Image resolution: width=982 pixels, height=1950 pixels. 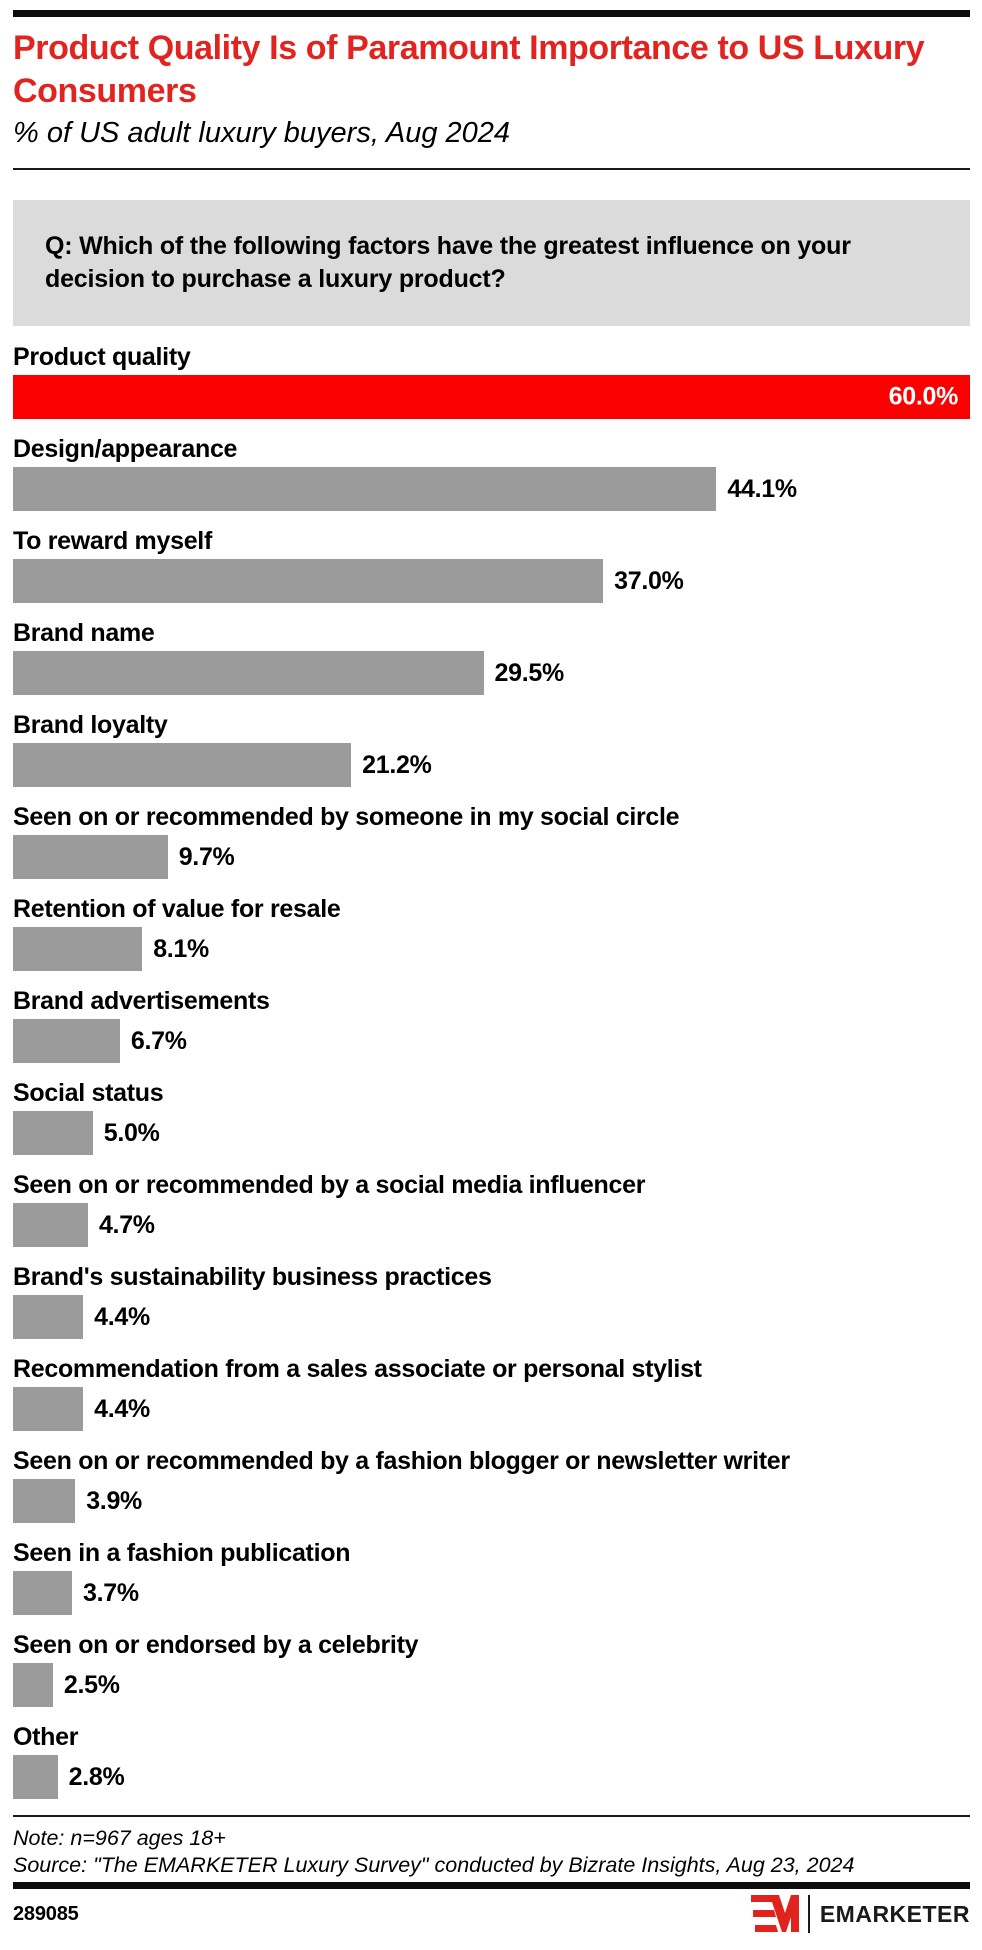 I want to click on bar-track: 3.9%, so click(x=491, y=1501).